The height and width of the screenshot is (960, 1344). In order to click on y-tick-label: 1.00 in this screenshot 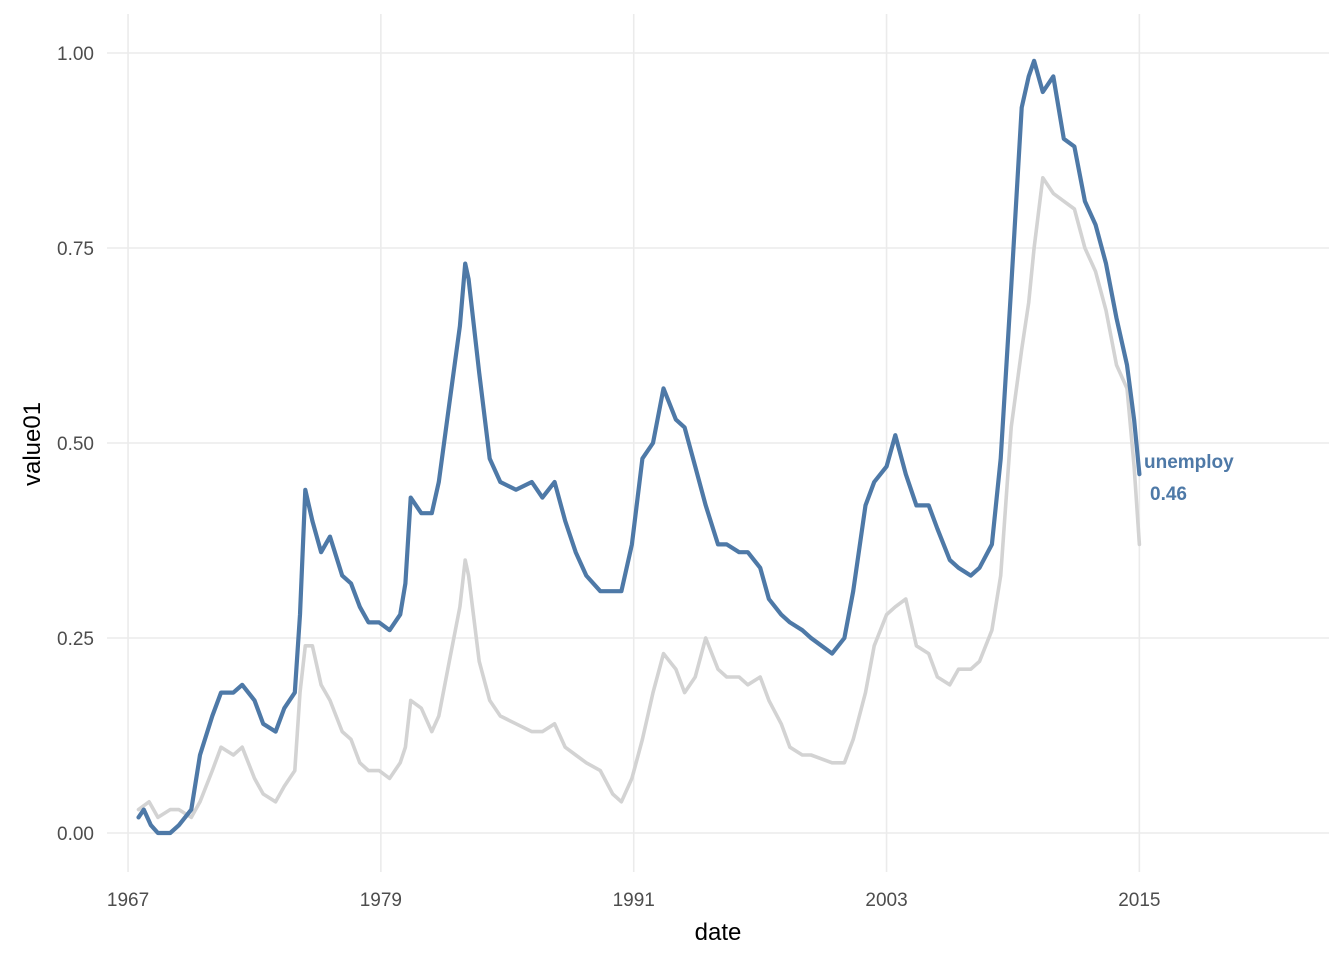, I will do `click(75, 54)`.